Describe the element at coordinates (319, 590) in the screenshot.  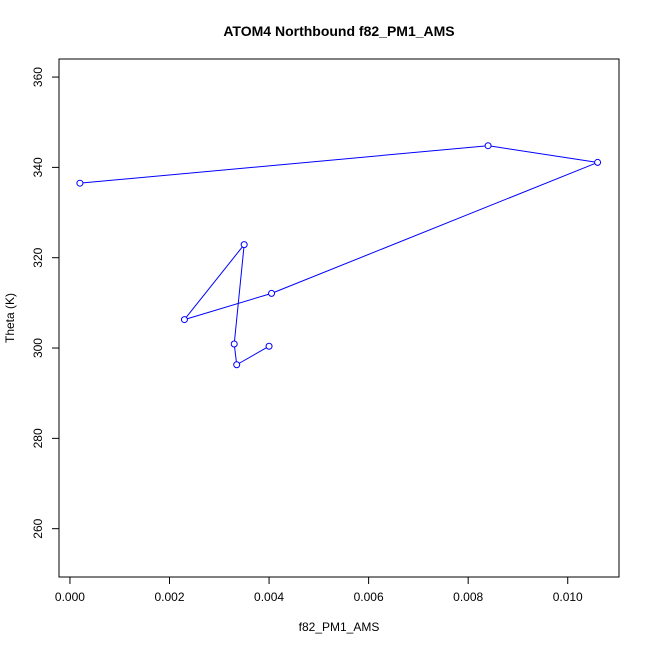
I see `x-axis: 0.000 0.002 0.004 0.006 0.008 0.010` at that location.